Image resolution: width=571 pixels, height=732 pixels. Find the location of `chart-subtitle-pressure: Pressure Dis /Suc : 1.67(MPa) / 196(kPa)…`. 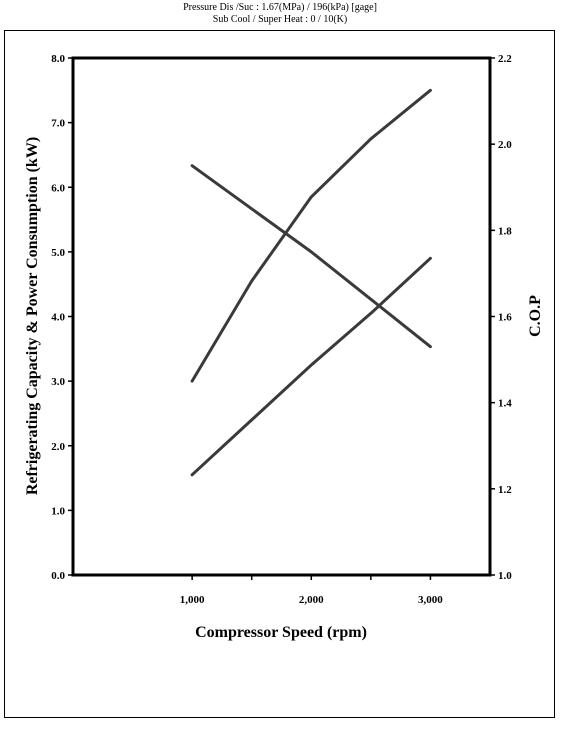

chart-subtitle-pressure: Pressure Dis /Suc : 1.67(MPa) / 196(kPa)… is located at coordinates (280, 7).